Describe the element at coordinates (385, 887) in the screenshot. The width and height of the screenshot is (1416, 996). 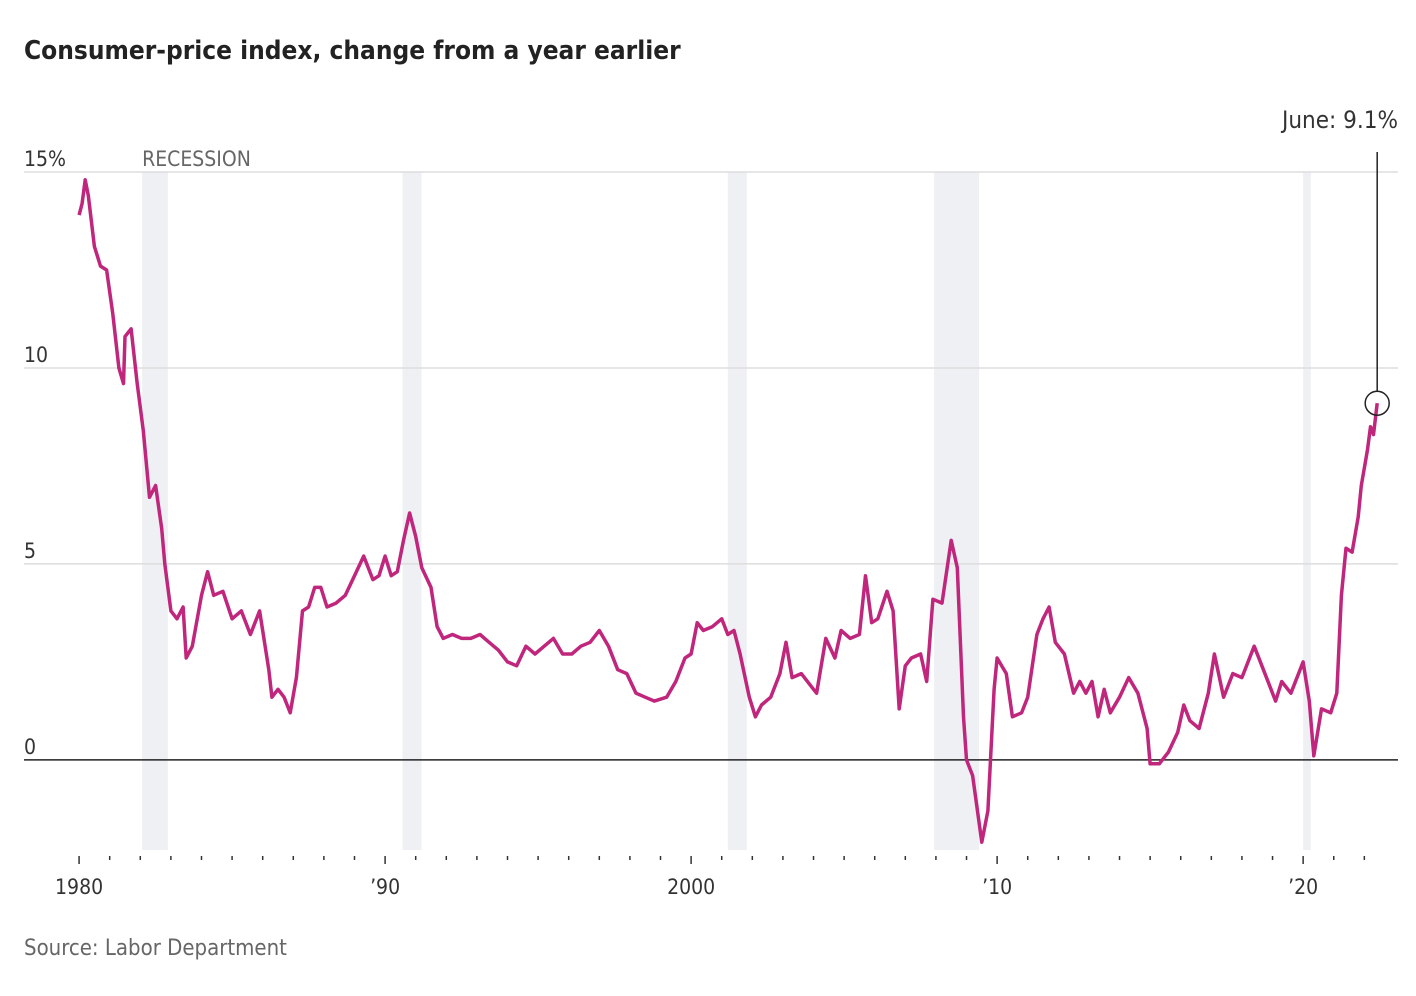
I see `x-tick-label: ’90` at that location.